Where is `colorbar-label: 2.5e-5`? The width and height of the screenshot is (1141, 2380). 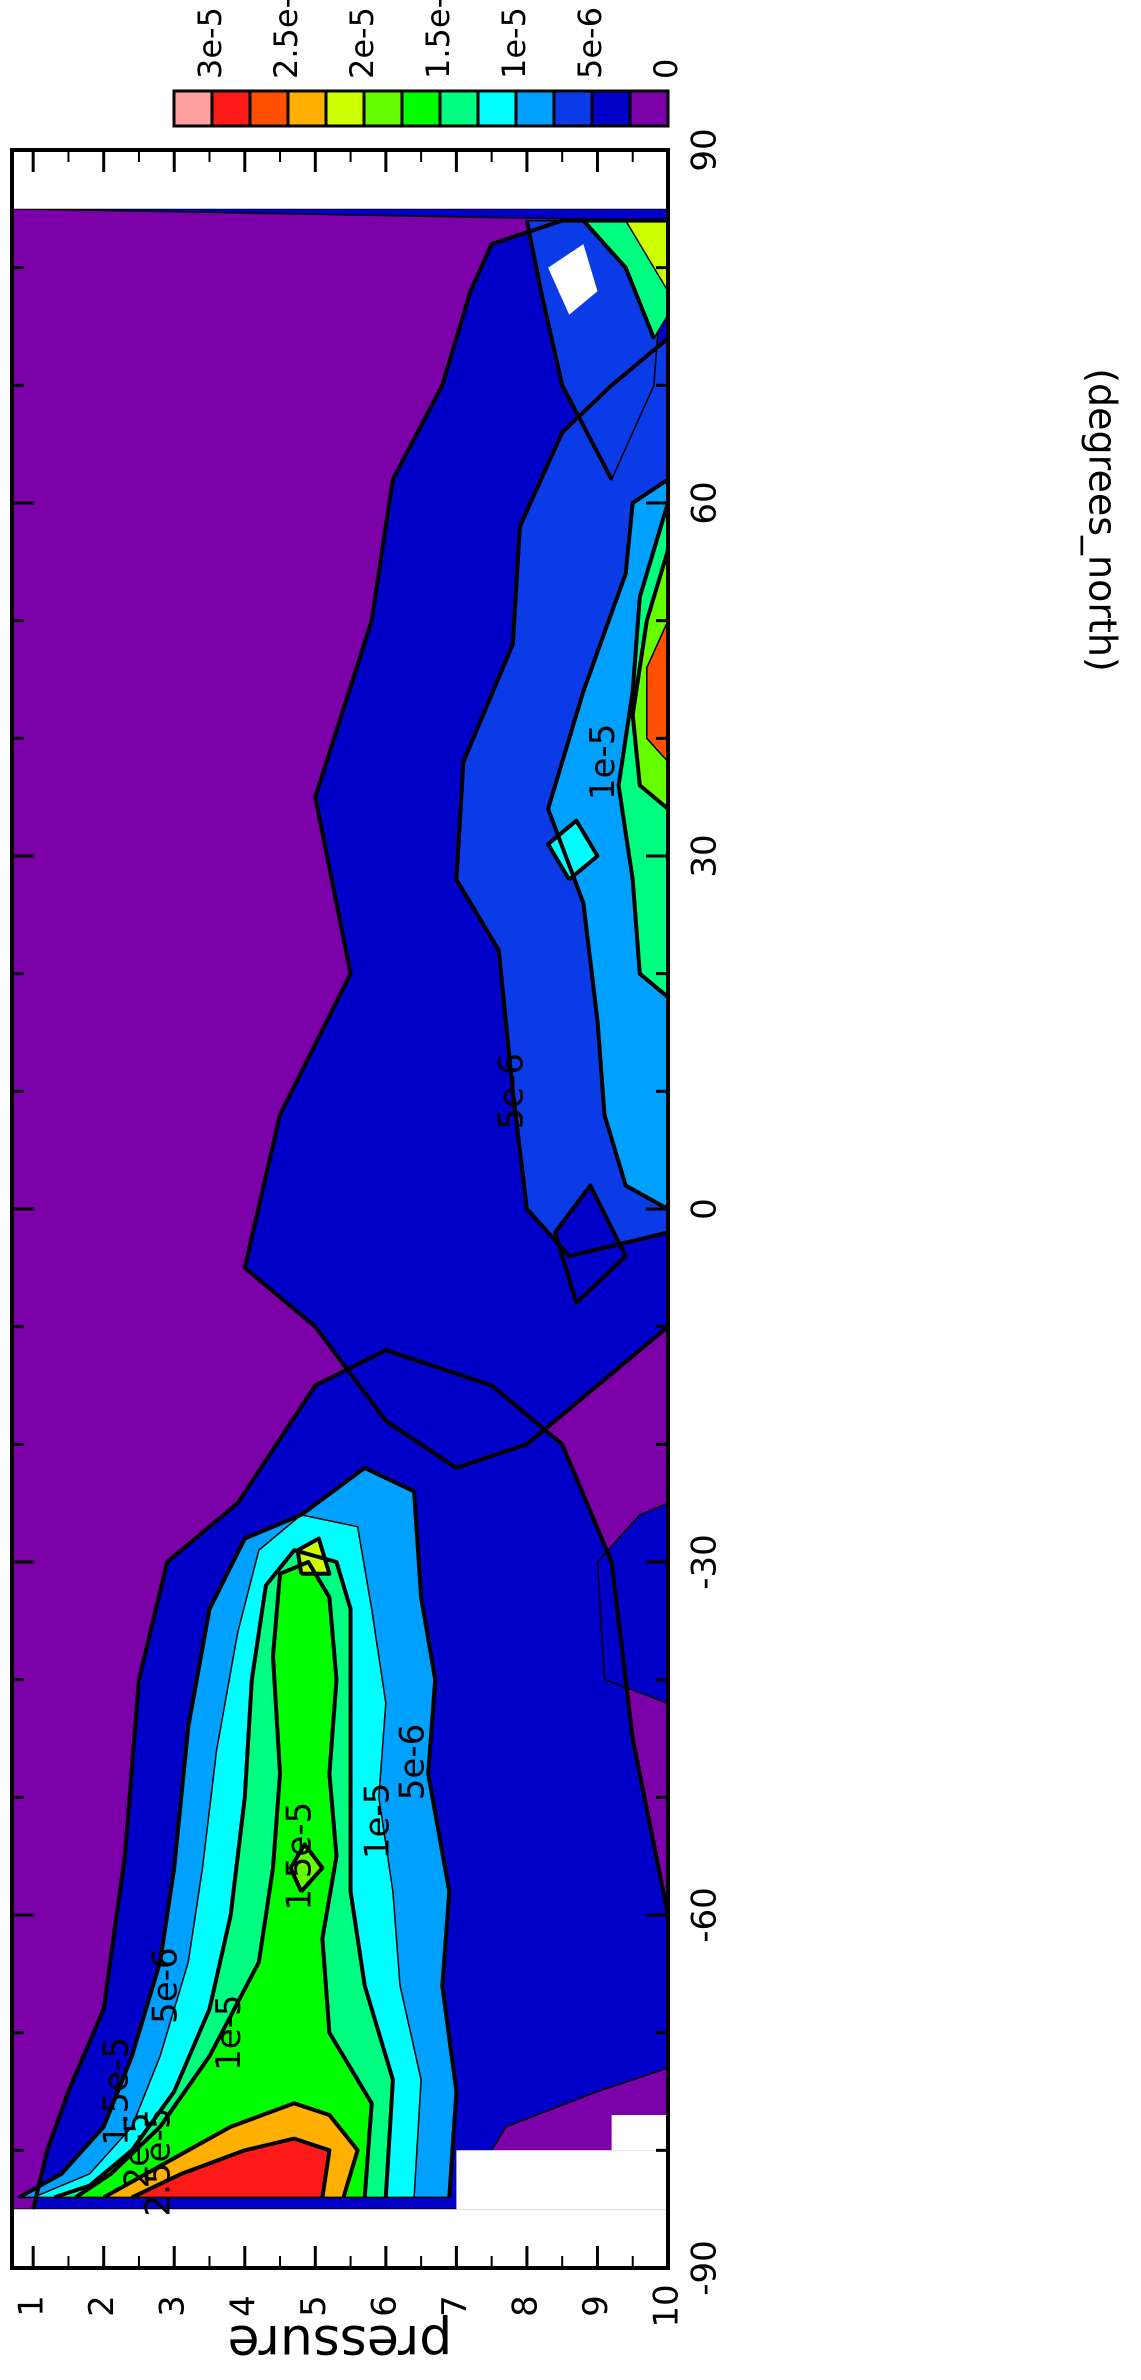 colorbar-label: 2.5e-5 is located at coordinates (286, 39).